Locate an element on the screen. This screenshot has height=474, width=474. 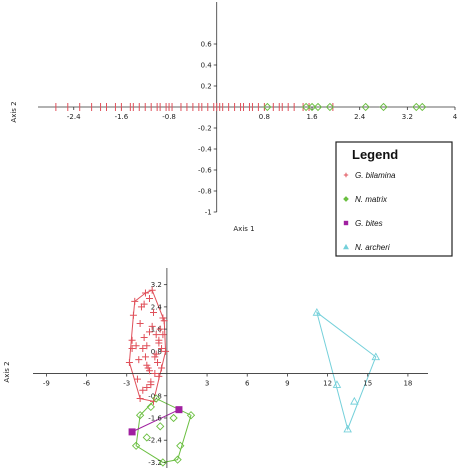
bottom-x-tick-label: 9 is located at coordinates (287, 384).